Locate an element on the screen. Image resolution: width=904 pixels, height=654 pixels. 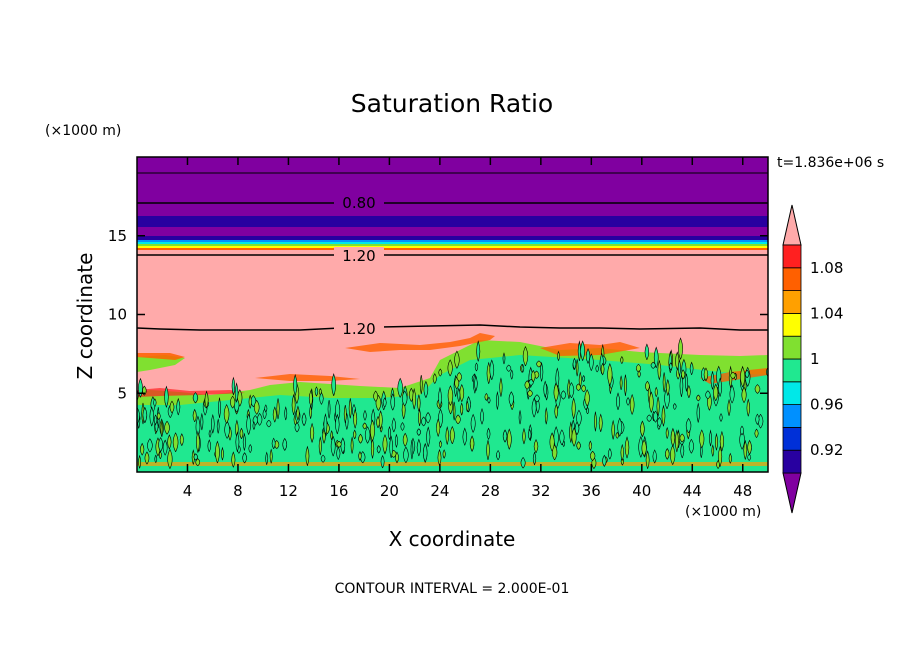
transition-band-blue is located at coordinates (452, 241).